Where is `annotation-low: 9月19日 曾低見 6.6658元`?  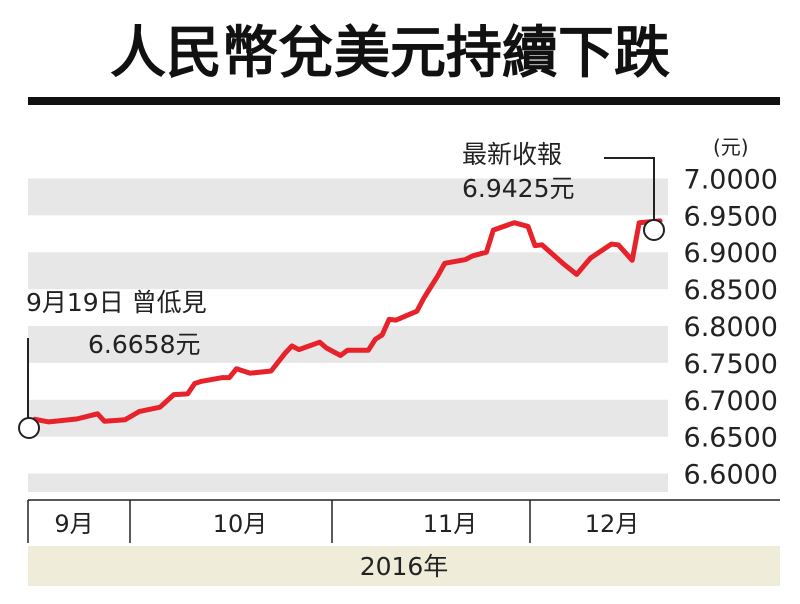
annotation-low: 9月19日 曾低見 6.6658元 is located at coordinates (112, 363).